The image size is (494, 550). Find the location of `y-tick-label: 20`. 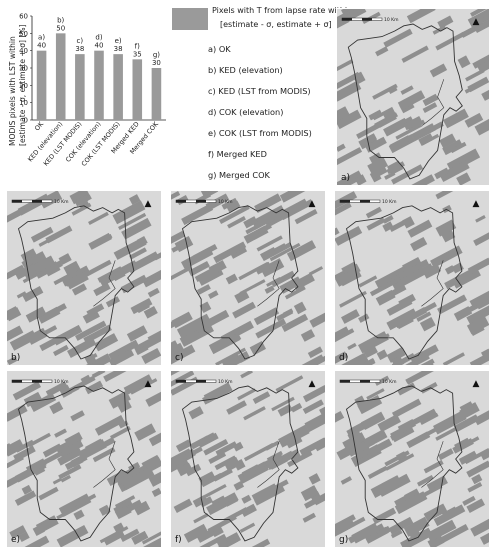

y-tick-label: 20 is located at coordinates (23, 86).